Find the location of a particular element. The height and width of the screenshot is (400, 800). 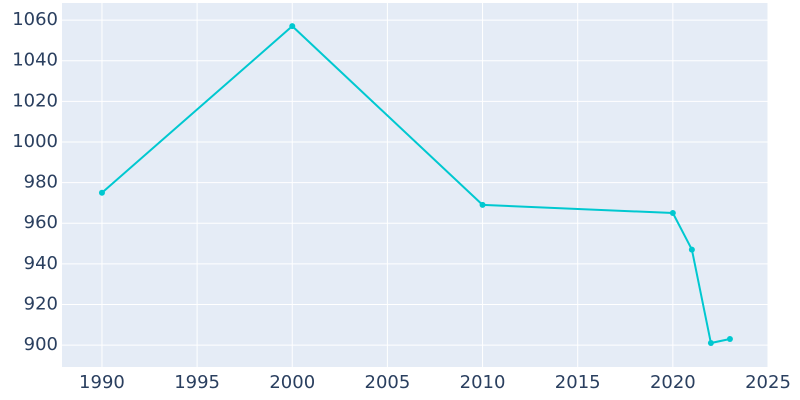

y-tick-label: 960 is located at coordinates (41, 222).